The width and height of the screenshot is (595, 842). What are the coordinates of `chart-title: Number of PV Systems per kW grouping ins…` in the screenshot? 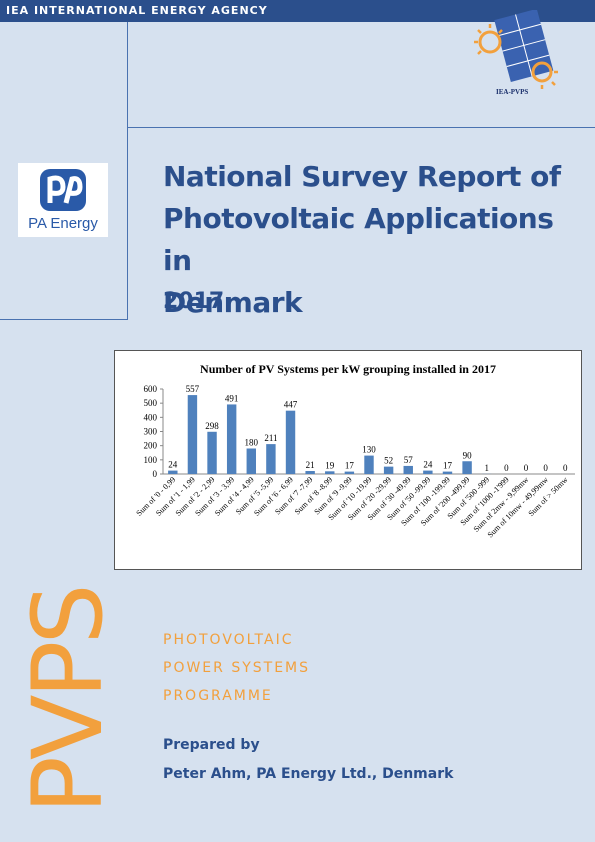 It's located at (348, 369).